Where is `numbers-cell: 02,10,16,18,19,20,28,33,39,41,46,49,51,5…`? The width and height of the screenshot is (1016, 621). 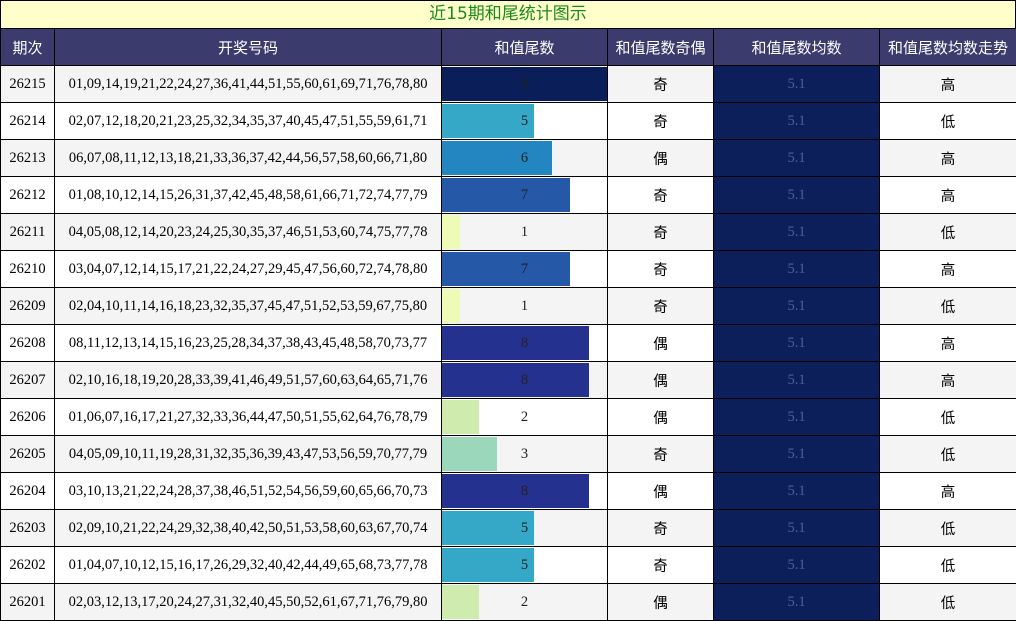 numbers-cell: 02,10,16,18,19,20,28,33,39,41,46,49,51,5… is located at coordinates (248, 380).